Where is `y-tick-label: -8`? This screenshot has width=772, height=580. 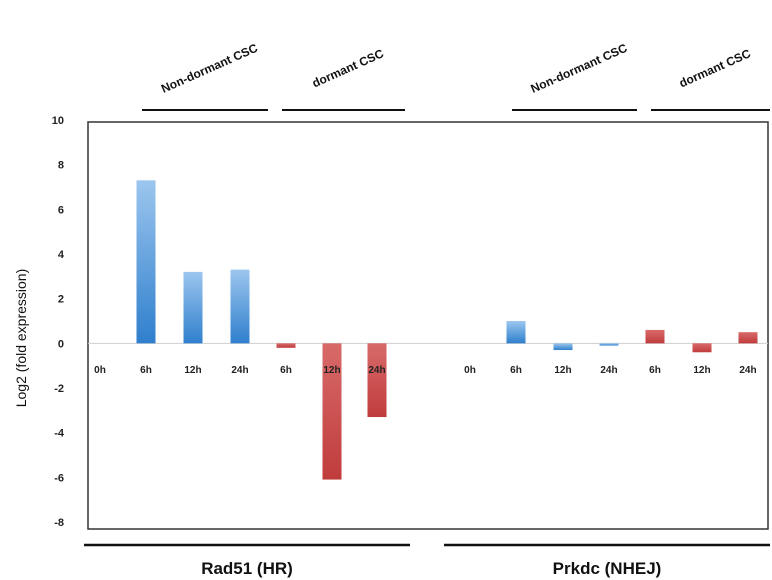
y-tick-label: -8 is located at coordinates (59, 523).